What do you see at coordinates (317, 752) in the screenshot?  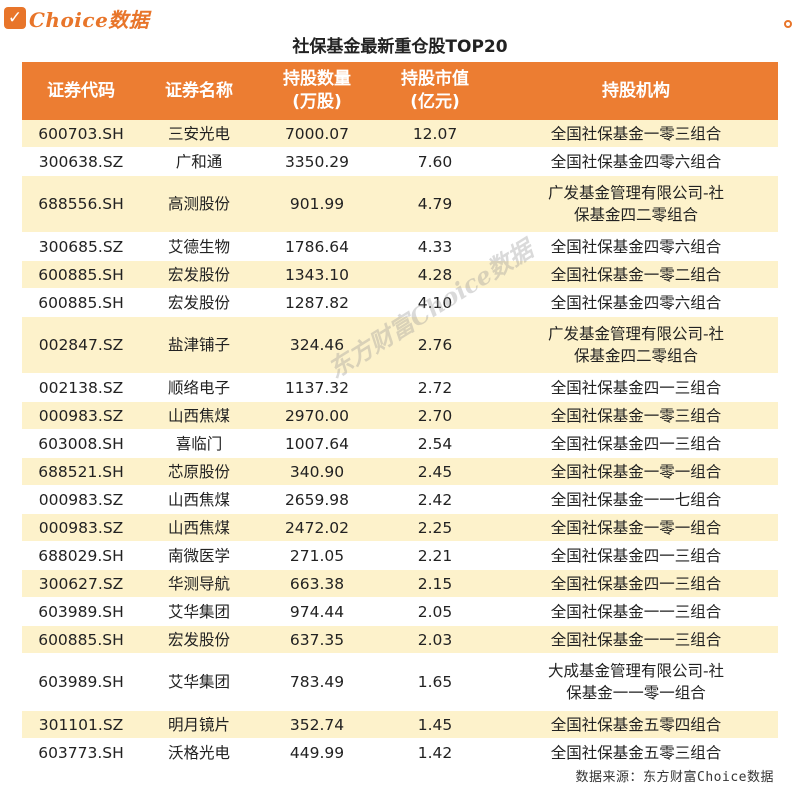 I see `cell-shares: 449.99` at bounding box center [317, 752].